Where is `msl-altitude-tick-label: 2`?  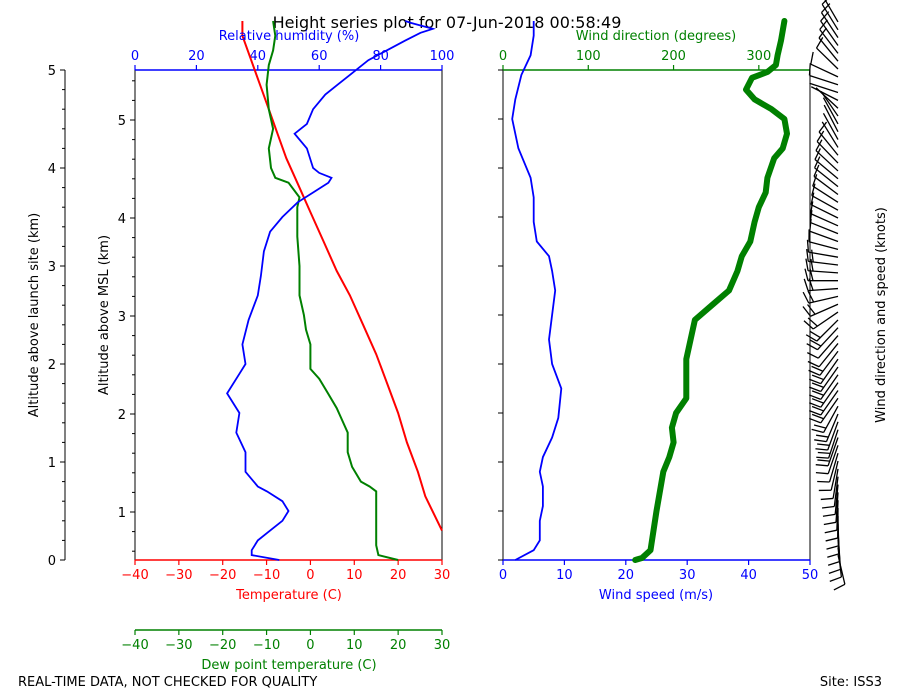
msl-altitude-tick-label: 2 is located at coordinates (122, 415).